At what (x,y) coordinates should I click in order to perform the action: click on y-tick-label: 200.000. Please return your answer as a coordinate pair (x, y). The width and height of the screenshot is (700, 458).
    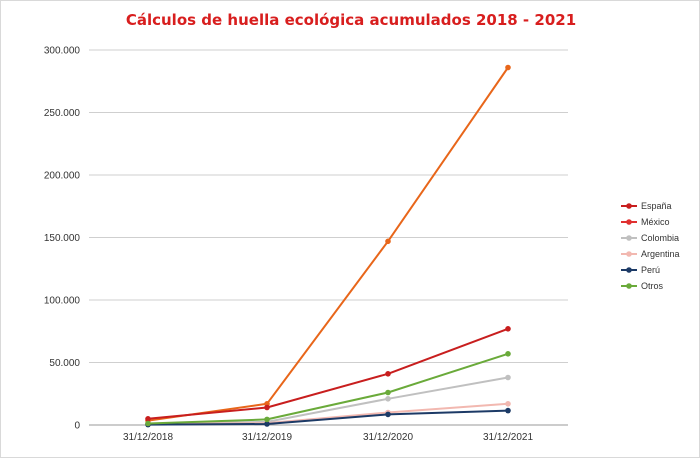
    Looking at the image, I should click on (62, 176).